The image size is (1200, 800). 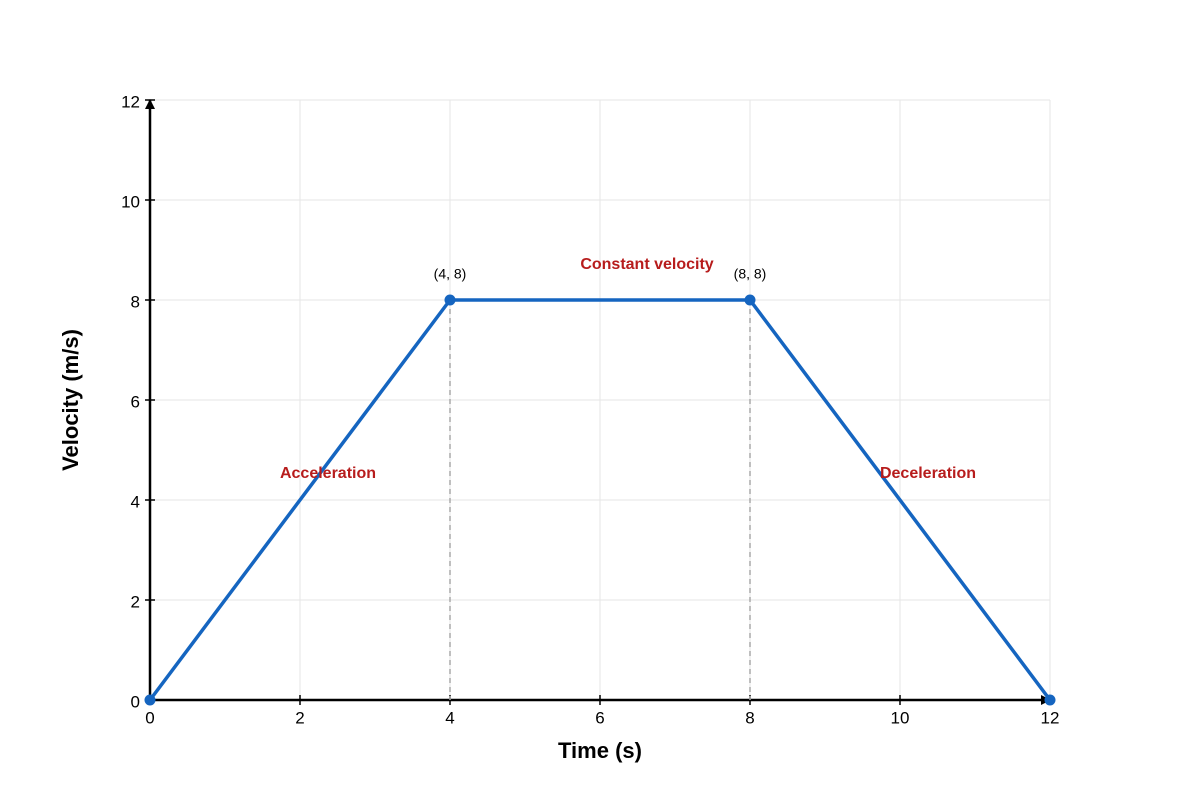 I want to click on x-tick-label: 4, so click(x=449, y=717).